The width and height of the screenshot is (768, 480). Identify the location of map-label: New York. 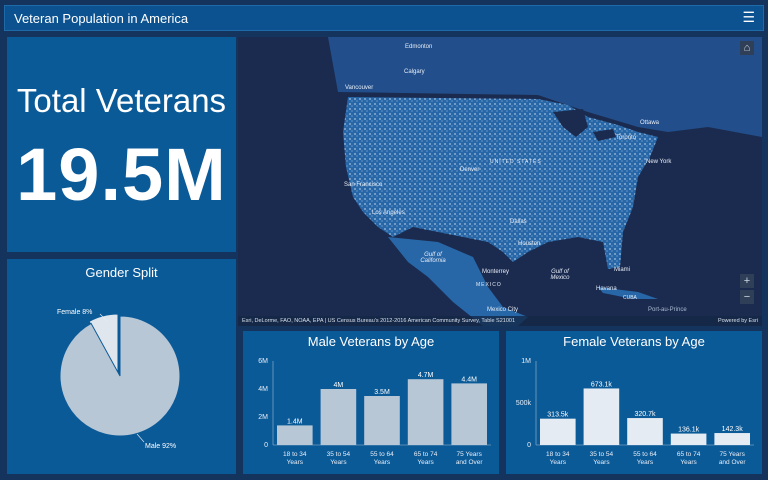
(659, 162).